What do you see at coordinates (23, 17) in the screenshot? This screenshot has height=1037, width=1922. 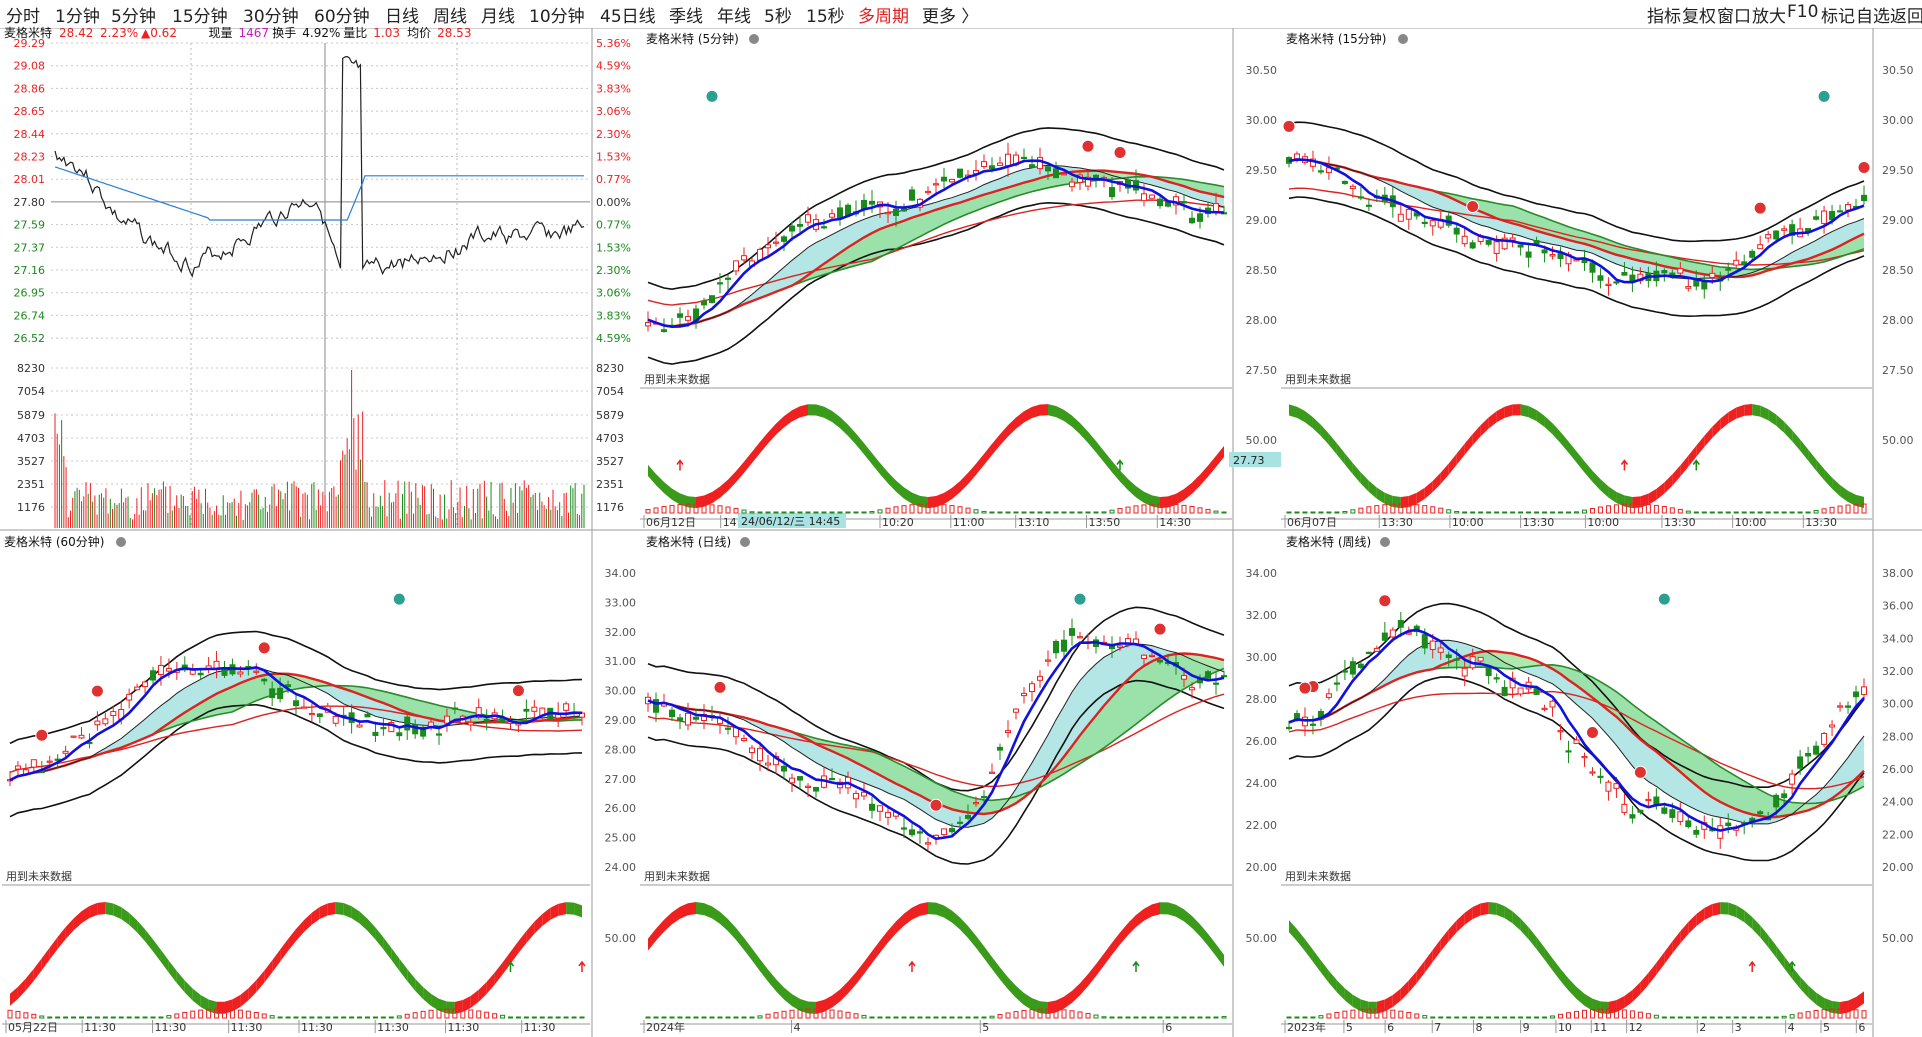 I see `period-tab-0: 分时` at bounding box center [23, 17].